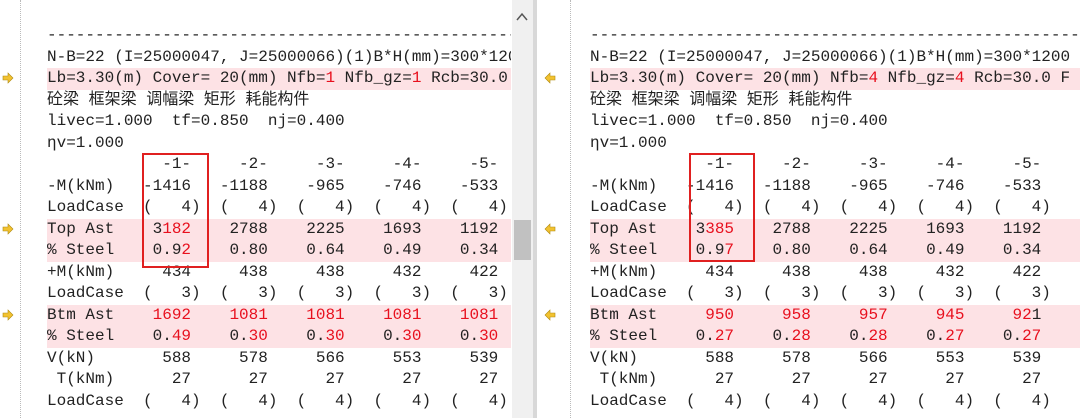  I want to click on text-line: livec=1.000 tf=0.850 nj=0.400, so click(279, 122).